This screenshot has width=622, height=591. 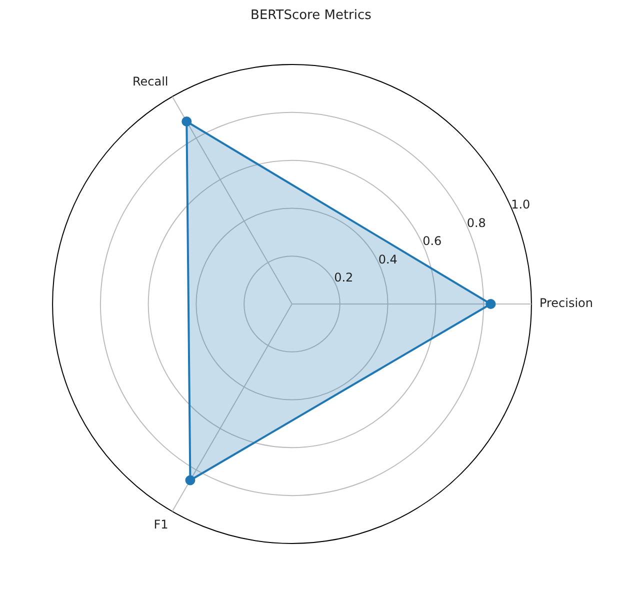 What do you see at coordinates (311, 16) in the screenshot?
I see `chart-title: BERTScore Metrics` at bounding box center [311, 16].